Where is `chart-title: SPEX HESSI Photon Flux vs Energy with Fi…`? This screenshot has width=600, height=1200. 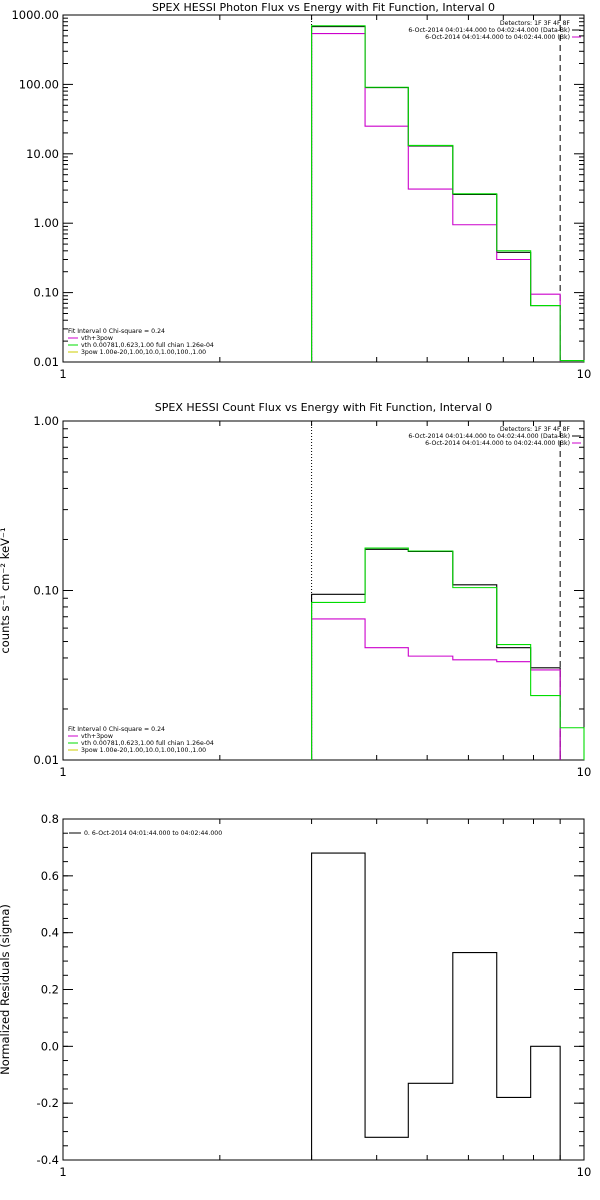 chart-title: SPEX HESSI Photon Flux vs Energy with Fi… is located at coordinates (323, 7).